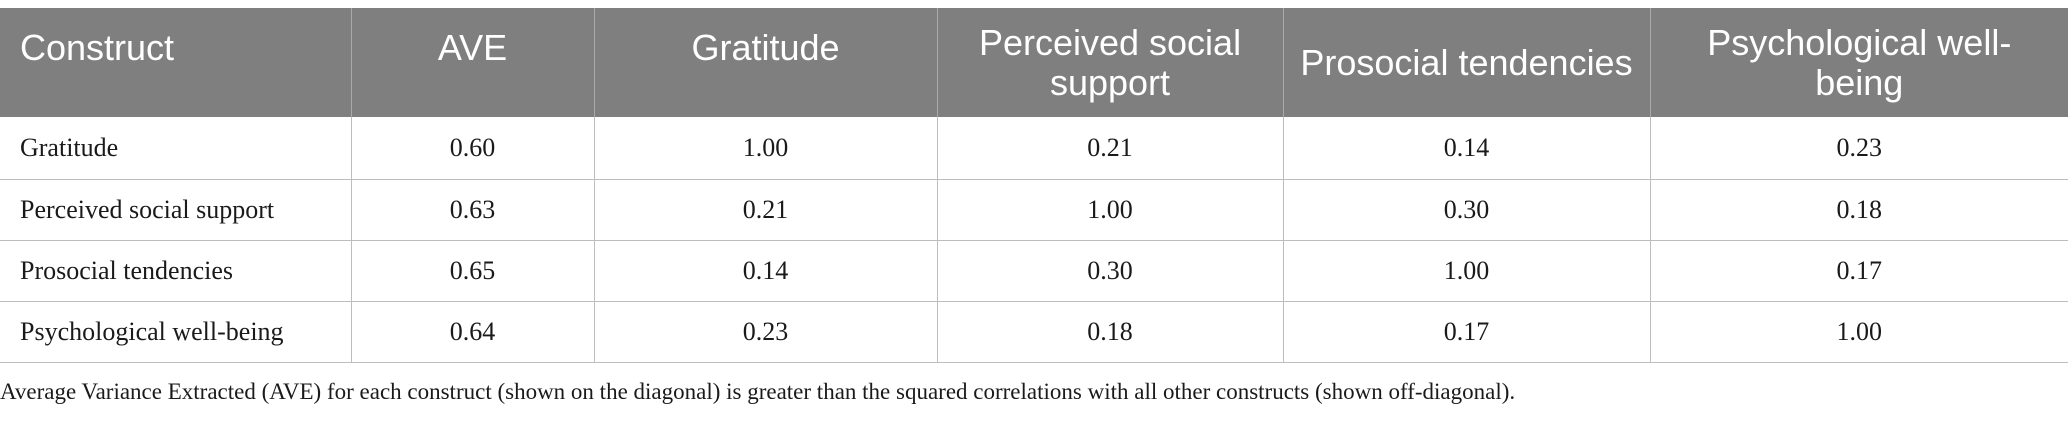 Image resolution: width=2068 pixels, height=421 pixels. What do you see at coordinates (1110, 62) in the screenshot?
I see `header-perceived-social-support: Perceived social support` at bounding box center [1110, 62].